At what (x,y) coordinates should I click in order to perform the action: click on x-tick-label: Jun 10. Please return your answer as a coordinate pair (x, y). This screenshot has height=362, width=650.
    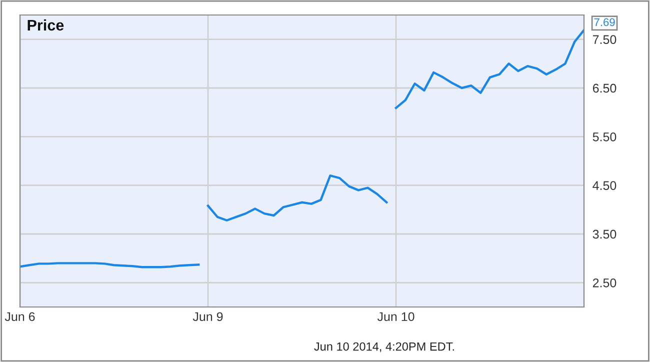
    Looking at the image, I should click on (395, 317).